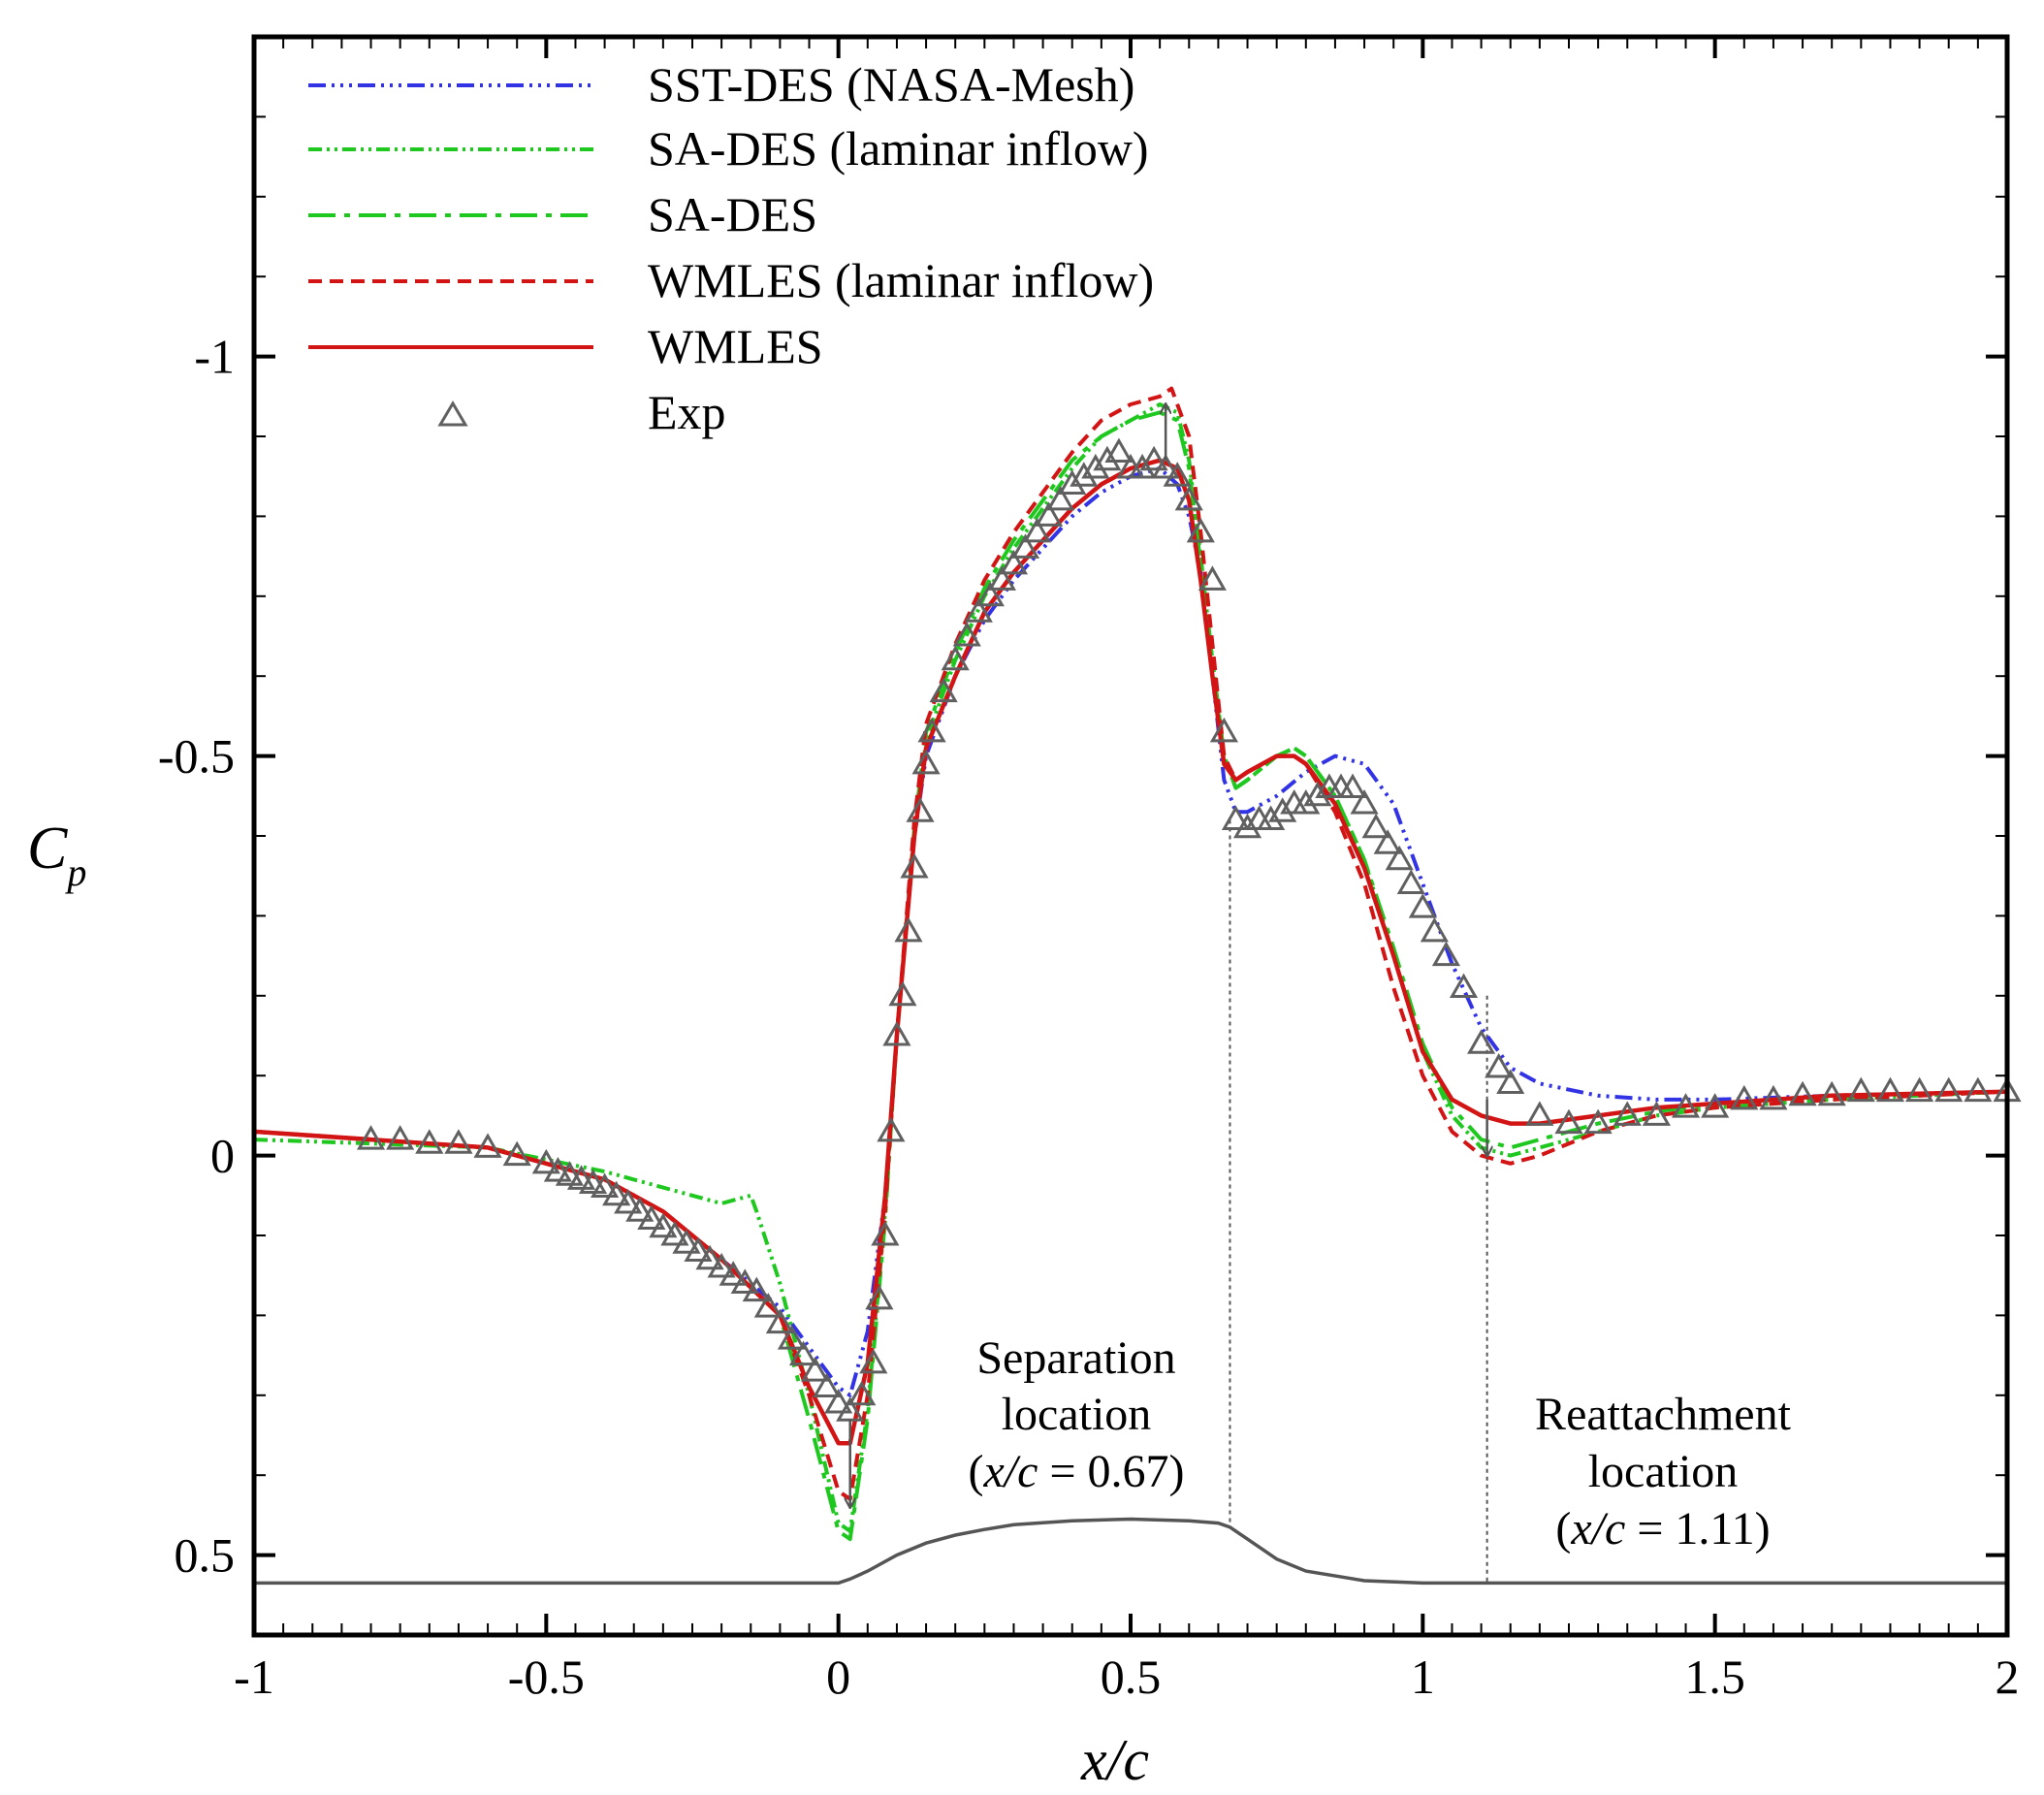 This screenshot has width=2044, height=1795. Describe the element at coordinates (1010, 1471) in the screenshot. I see `separation-var: x/c` at that location.